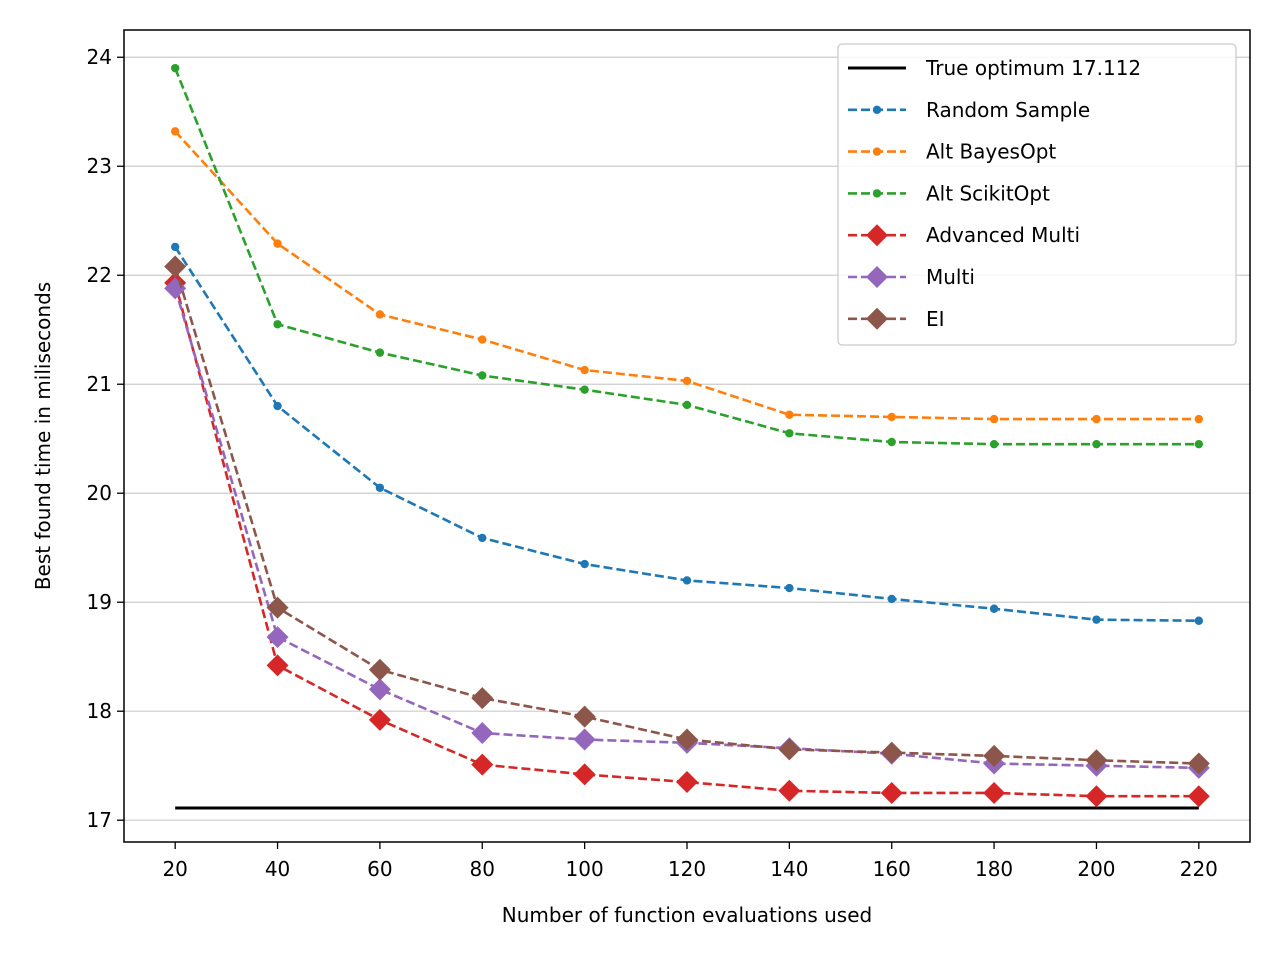  Describe the element at coordinates (174, 869) in the screenshot. I see `x-tick-label: 20` at that location.